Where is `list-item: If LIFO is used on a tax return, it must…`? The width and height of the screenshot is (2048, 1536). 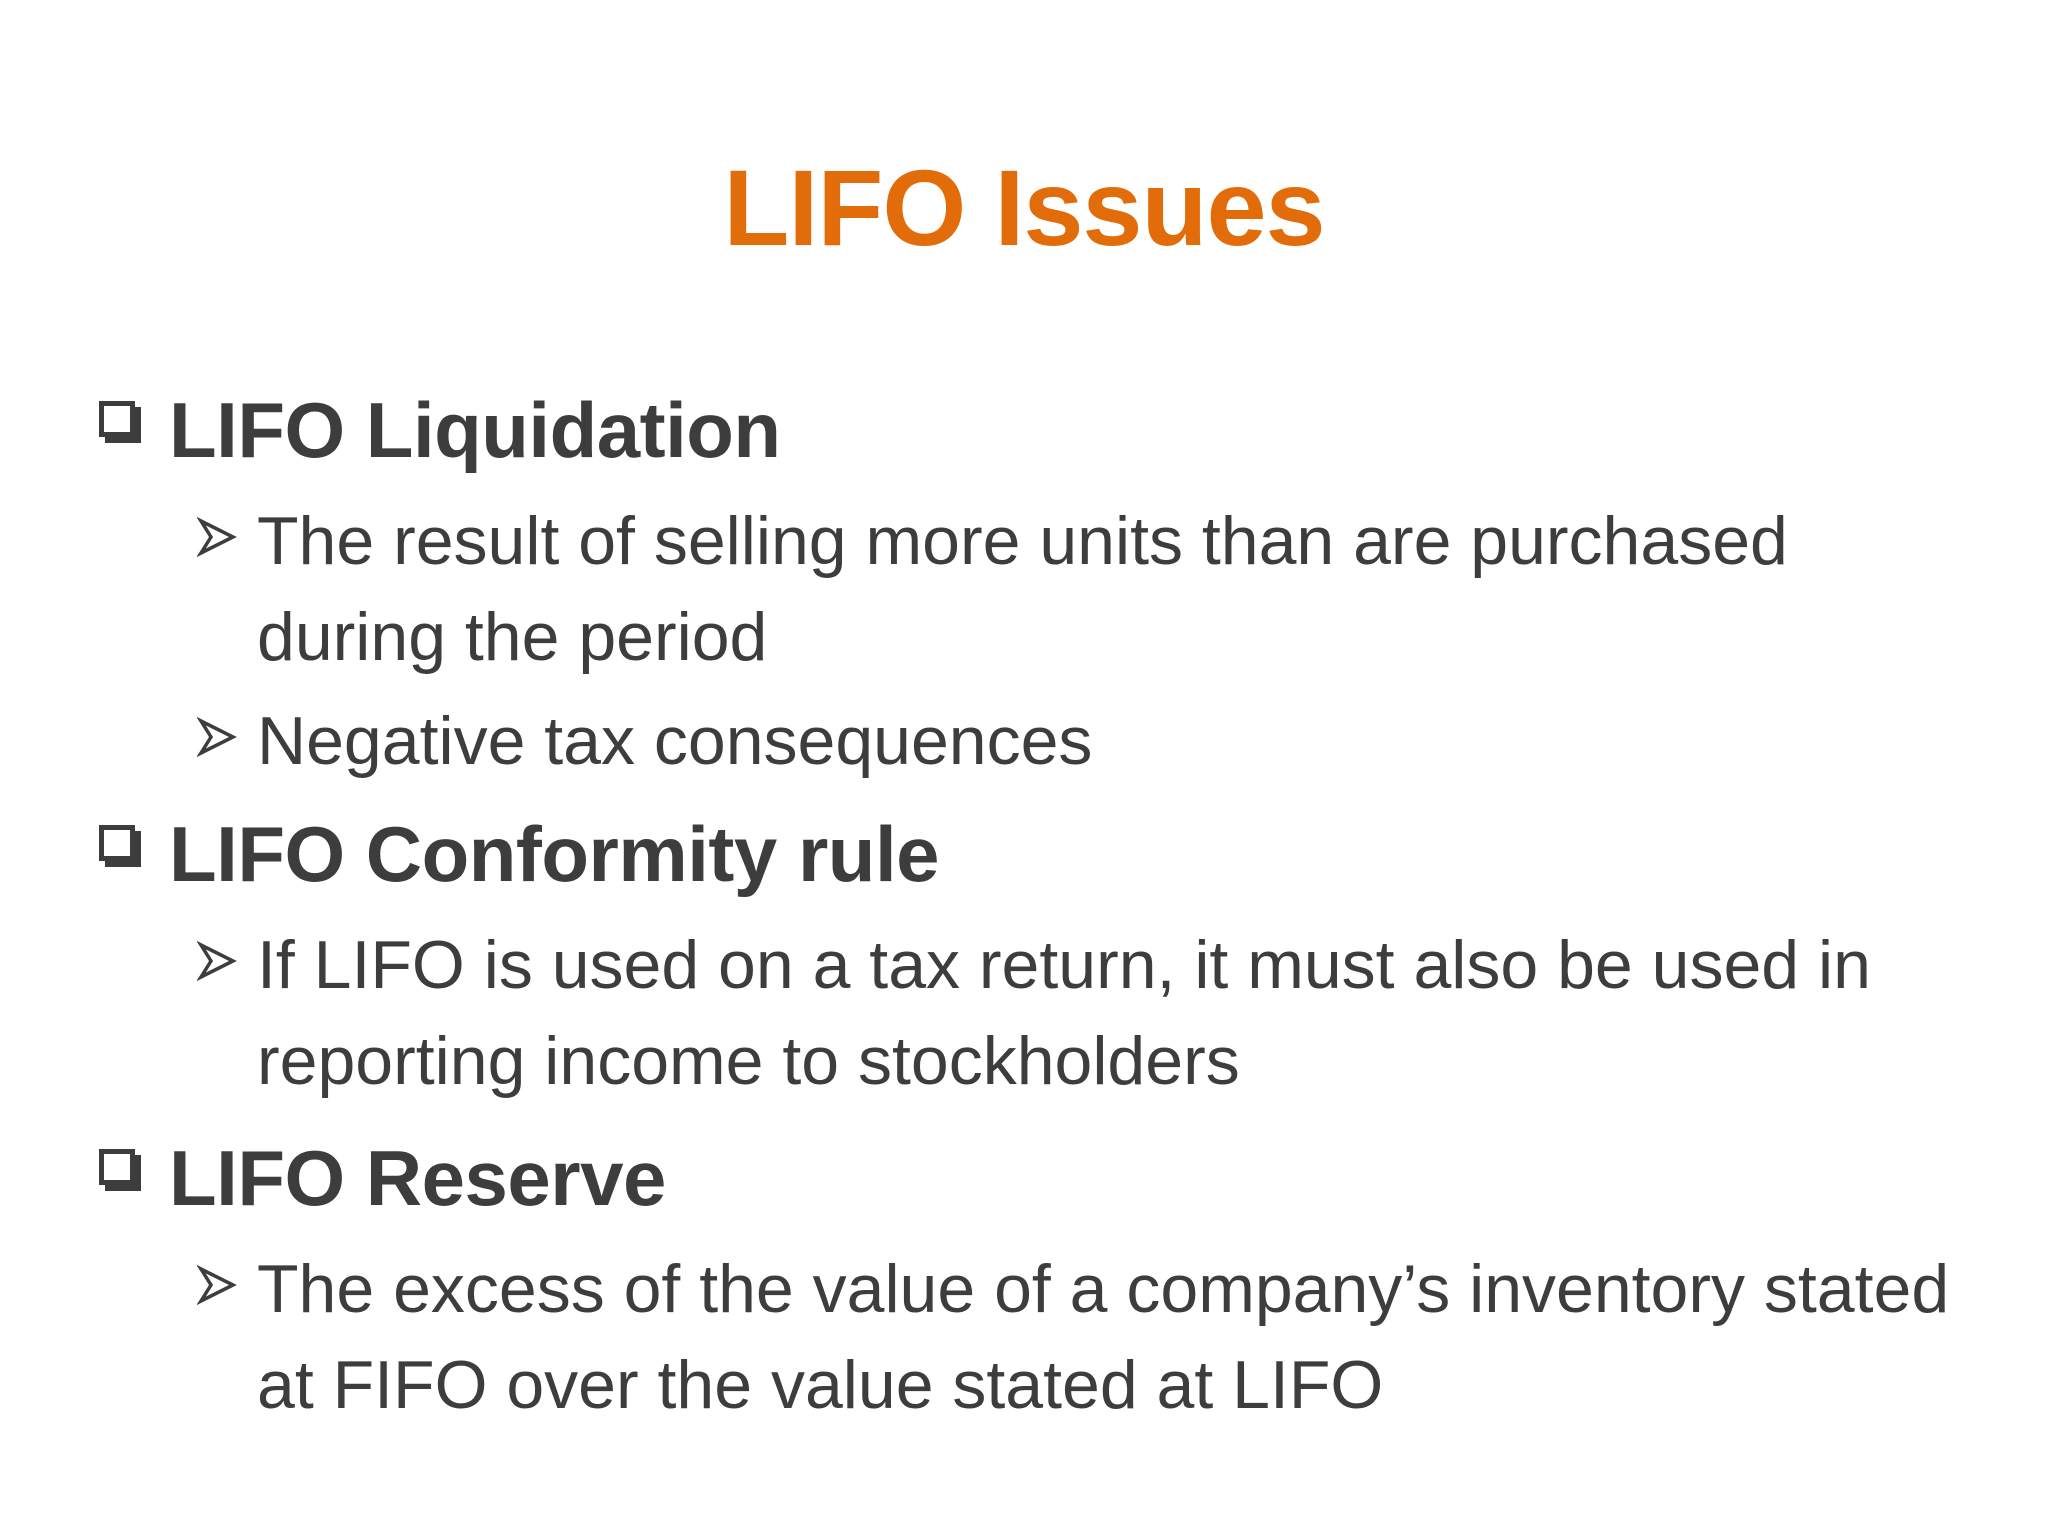 list-item: If LIFO is used on a tax return, it must… is located at coordinates (1045, 1013).